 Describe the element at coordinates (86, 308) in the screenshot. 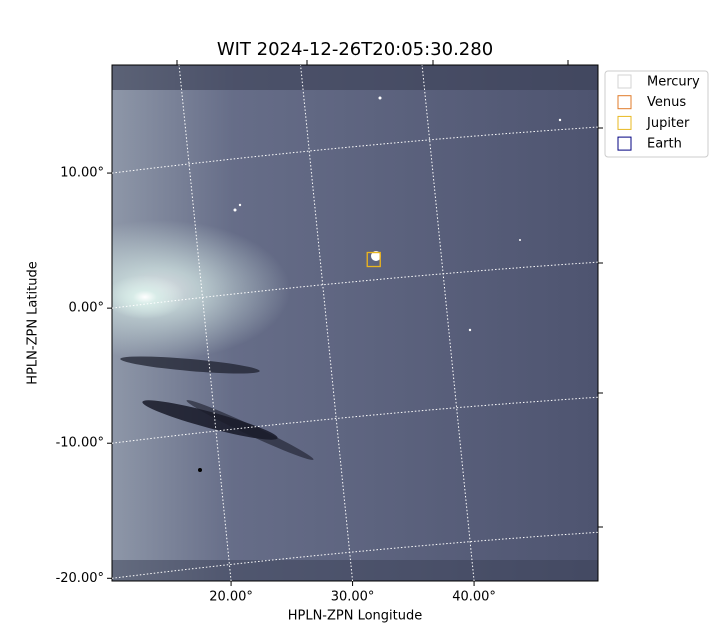

I see `y-tick-label: 0.00°` at that location.